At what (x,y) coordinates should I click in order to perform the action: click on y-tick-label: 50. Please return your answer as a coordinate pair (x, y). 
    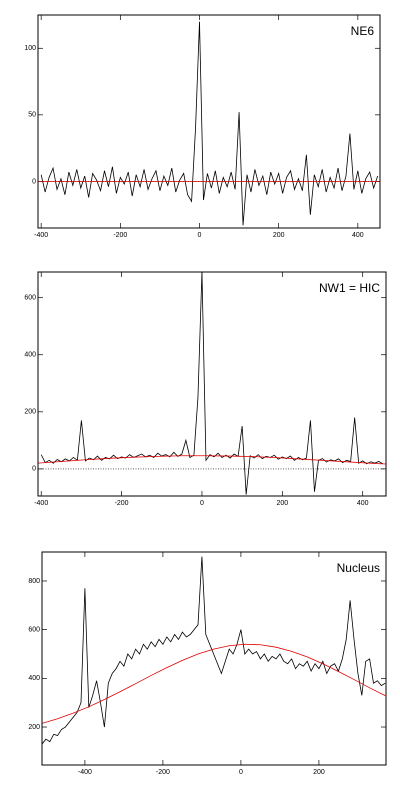
    Looking at the image, I should click on (32, 115).